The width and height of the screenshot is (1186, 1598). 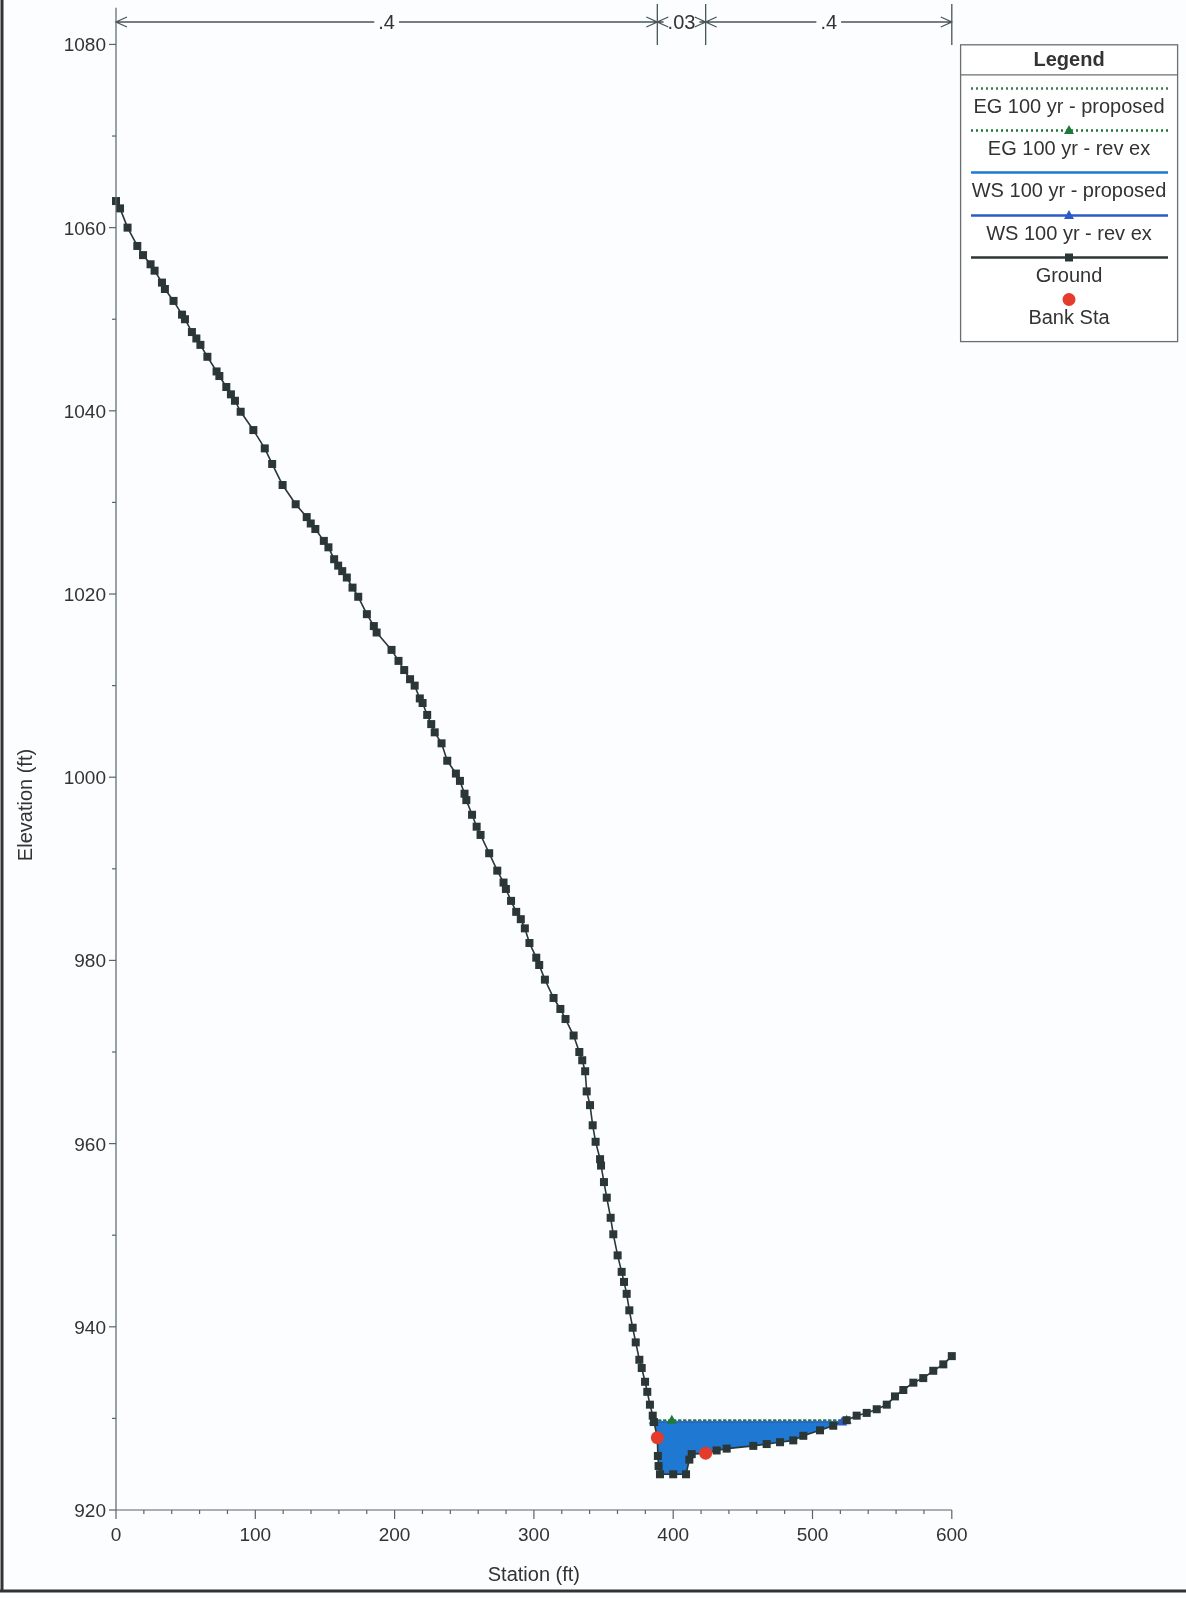 What do you see at coordinates (84, 228) in the screenshot?
I see `y-tick-label: 1060` at bounding box center [84, 228].